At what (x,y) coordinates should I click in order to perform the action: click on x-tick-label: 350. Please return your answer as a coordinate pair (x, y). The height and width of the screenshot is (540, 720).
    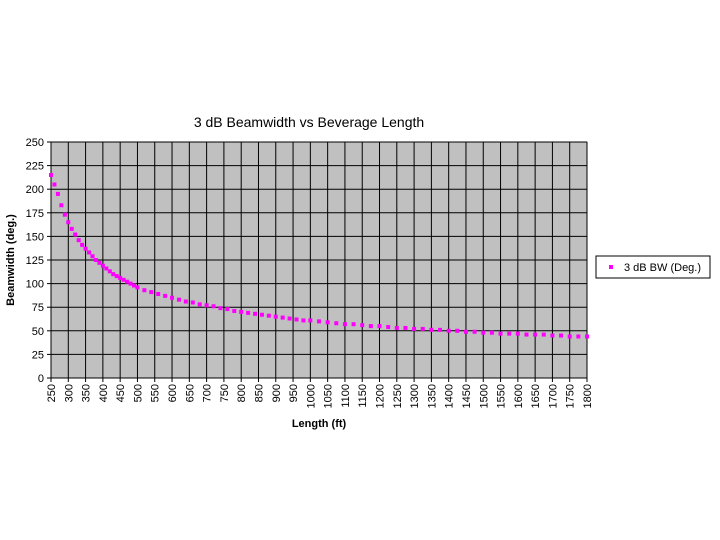
    Looking at the image, I should click on (87, 393).